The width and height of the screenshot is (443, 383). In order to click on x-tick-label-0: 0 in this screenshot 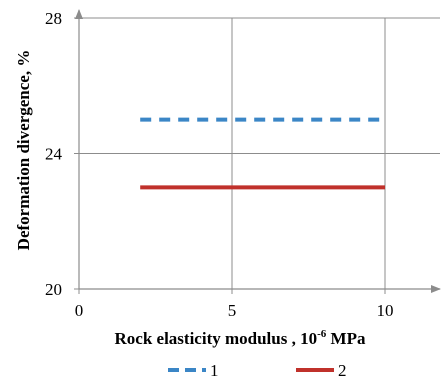, I will do `click(79, 310)`.